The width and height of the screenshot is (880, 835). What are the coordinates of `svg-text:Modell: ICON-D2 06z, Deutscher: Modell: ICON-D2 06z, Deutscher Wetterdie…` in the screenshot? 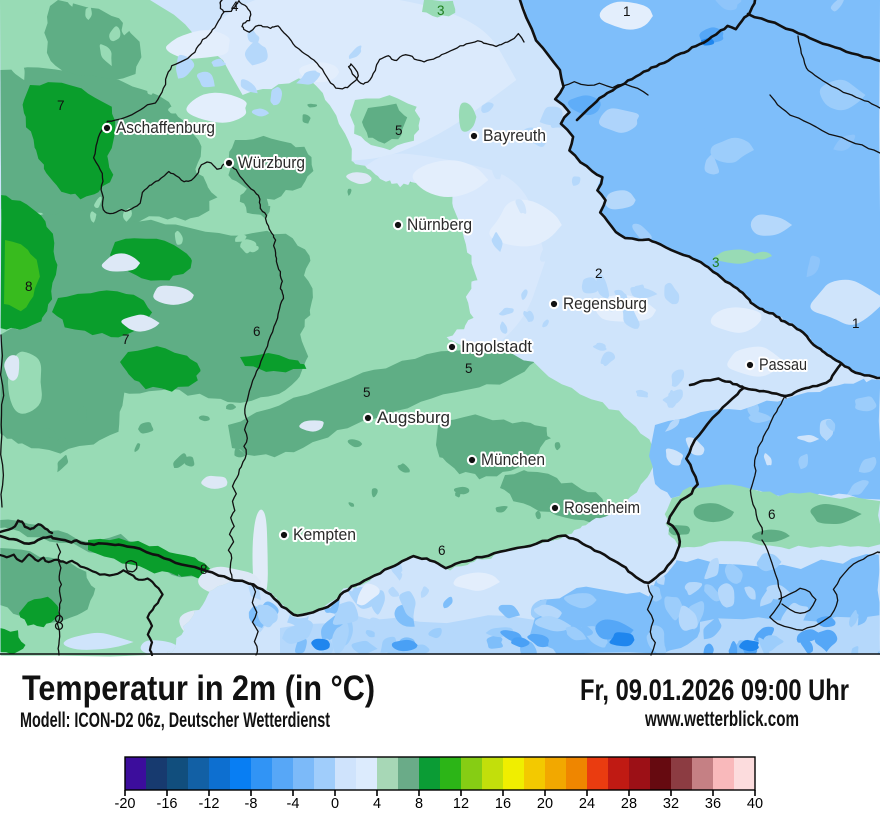 It's located at (175, 720).